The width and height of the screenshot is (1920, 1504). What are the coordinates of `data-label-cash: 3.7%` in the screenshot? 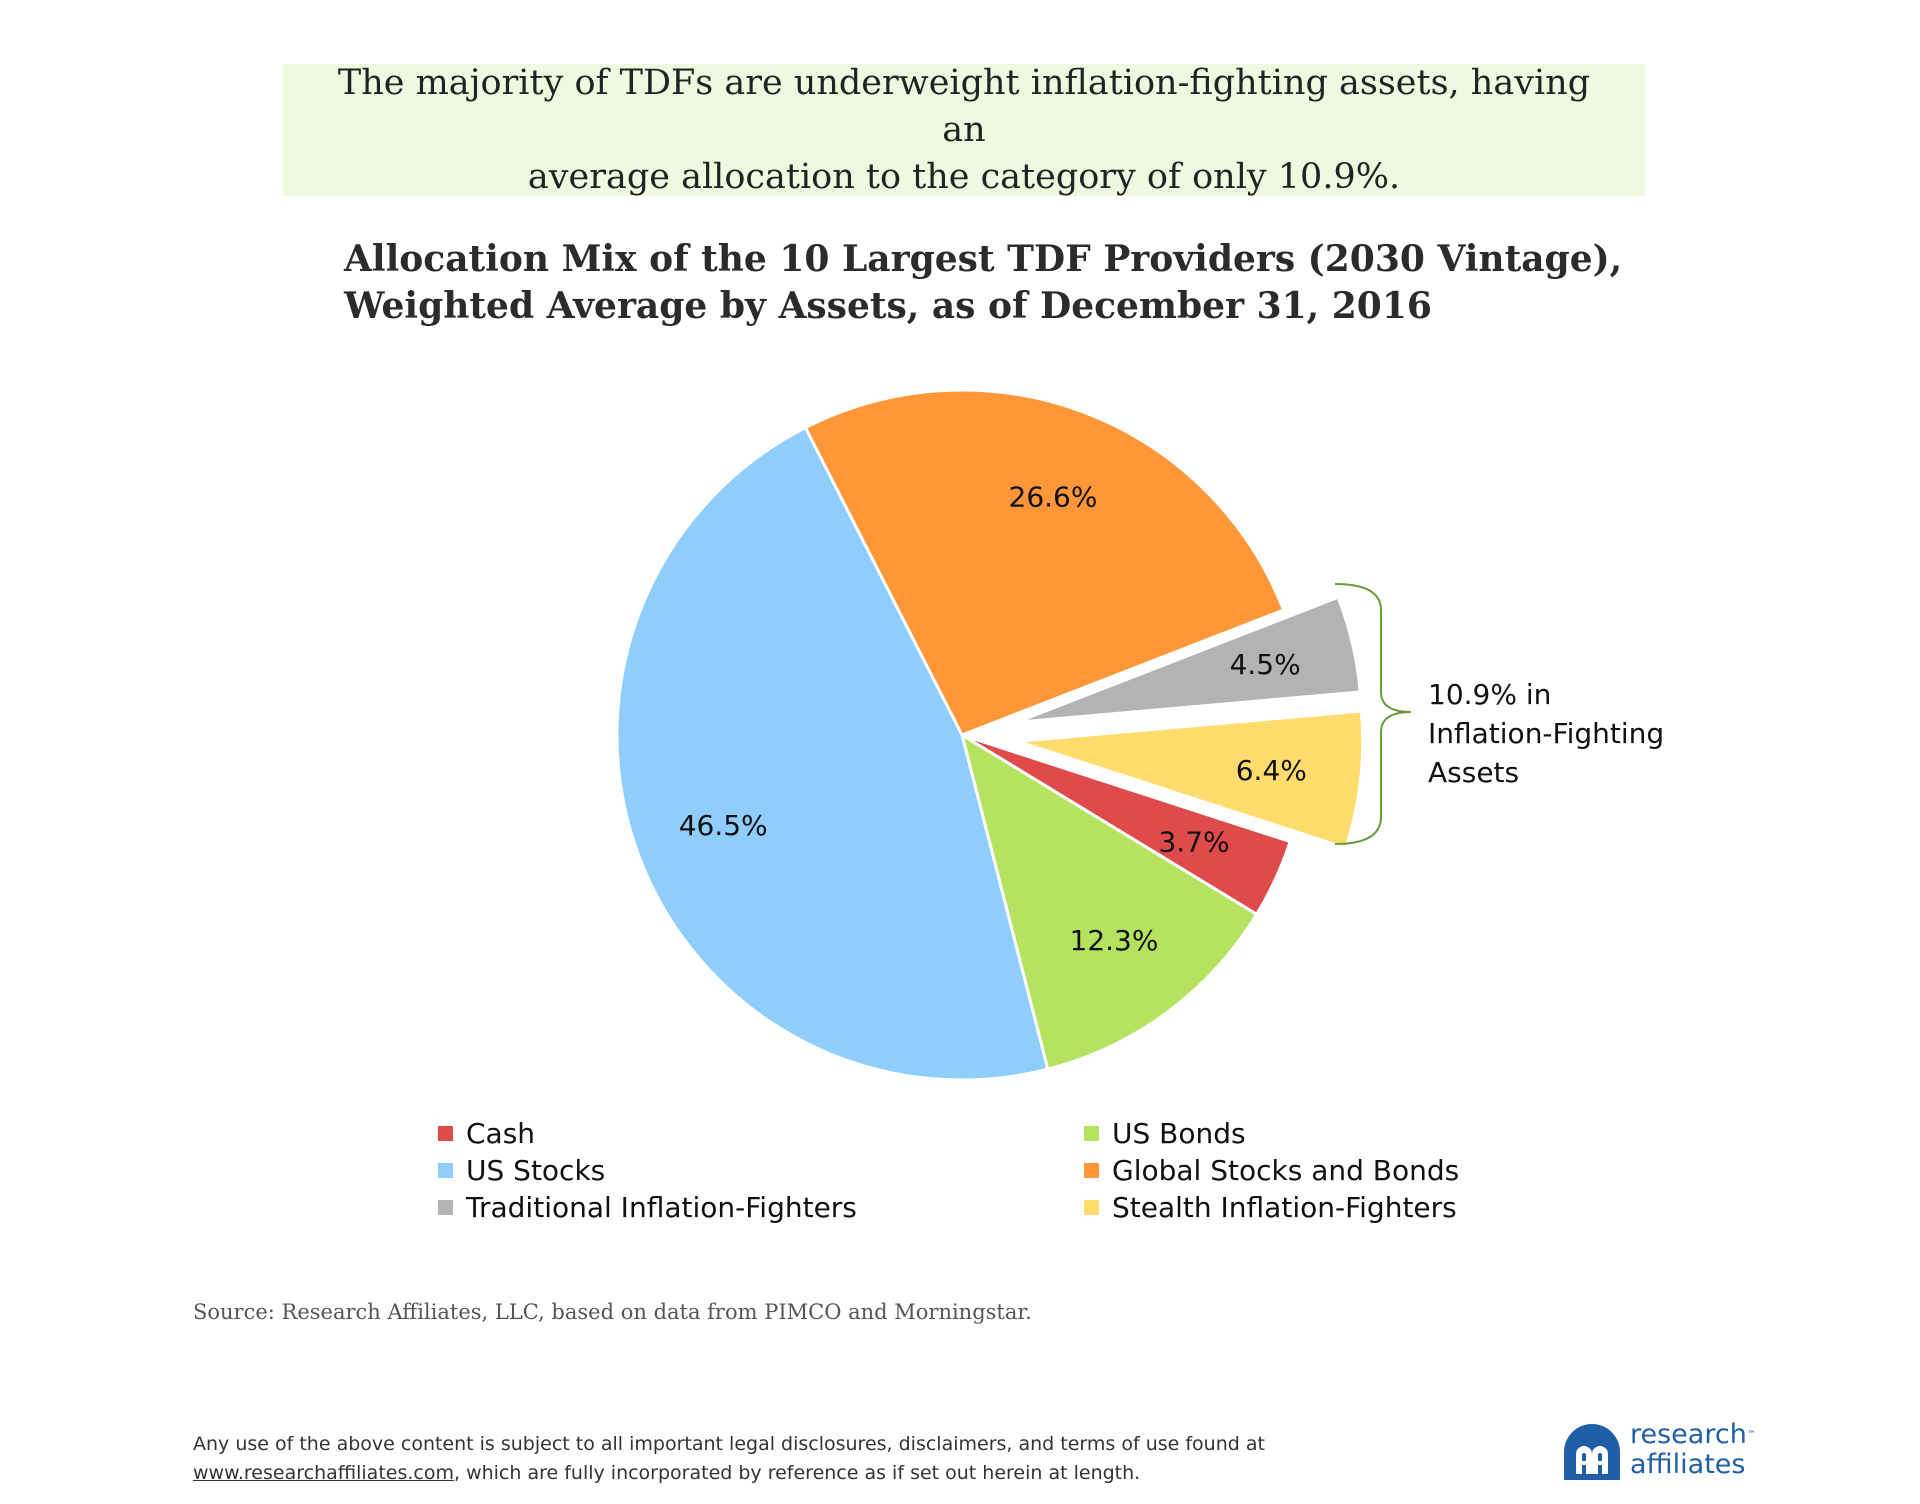 It's located at (1193, 842).